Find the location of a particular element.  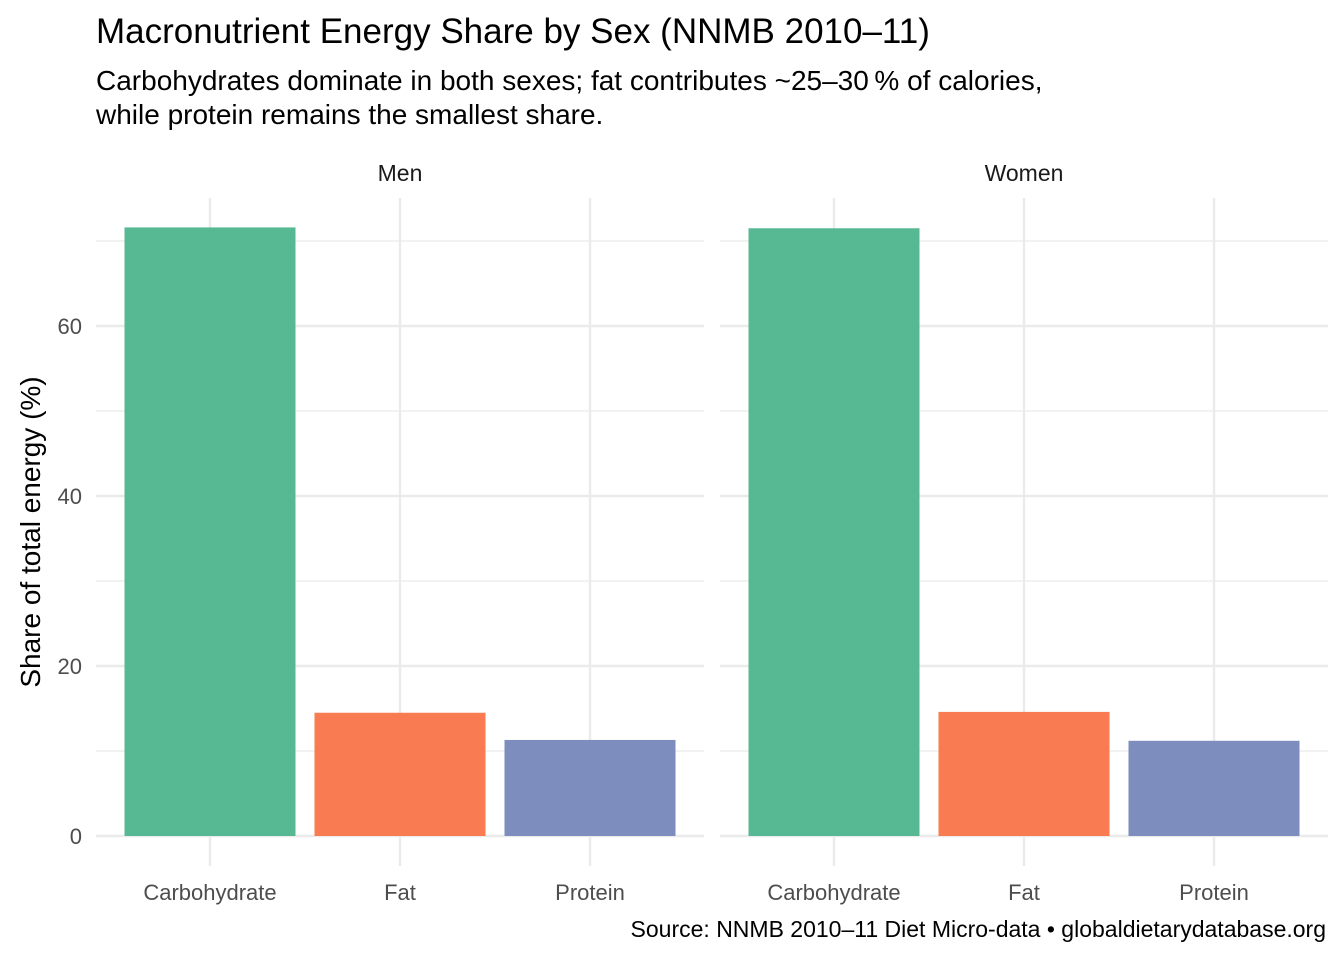

bar-men-carbohydrate is located at coordinates (210, 531).